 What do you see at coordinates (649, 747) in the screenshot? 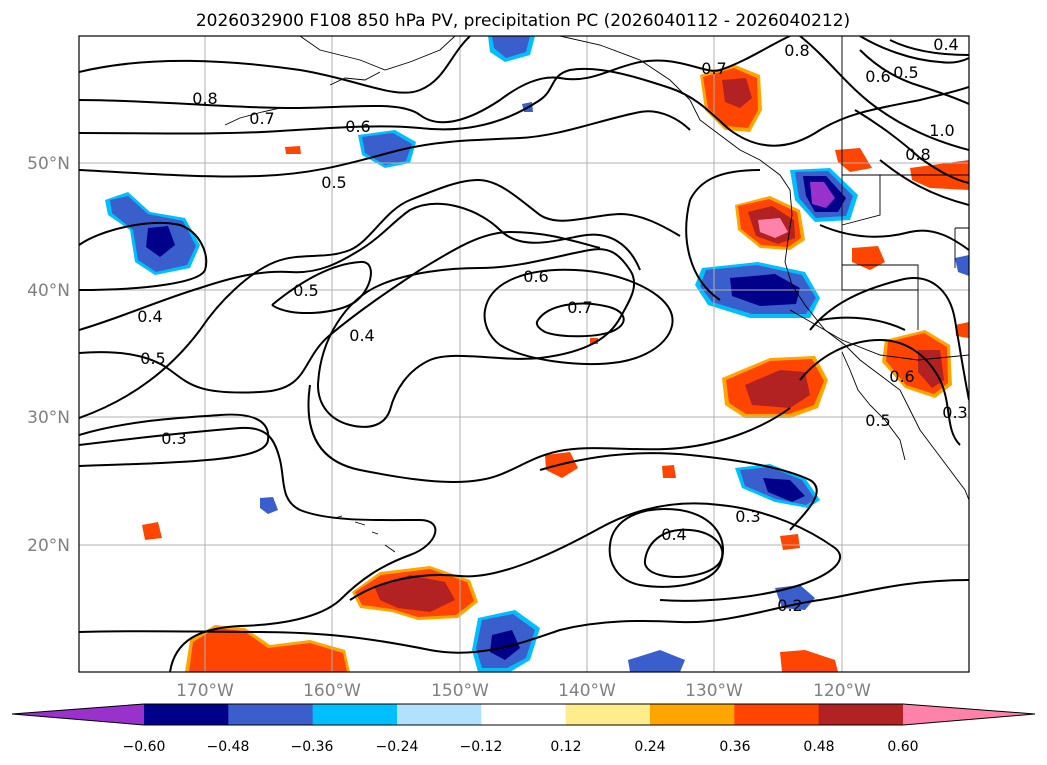
I see `colorbar-tick: 0.24` at bounding box center [649, 747].